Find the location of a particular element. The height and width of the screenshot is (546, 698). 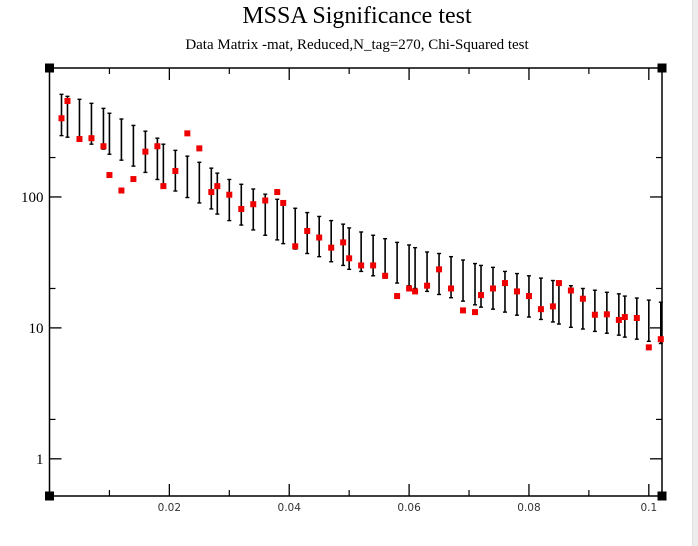

y-tick-label: 100 is located at coordinates (32, 198).